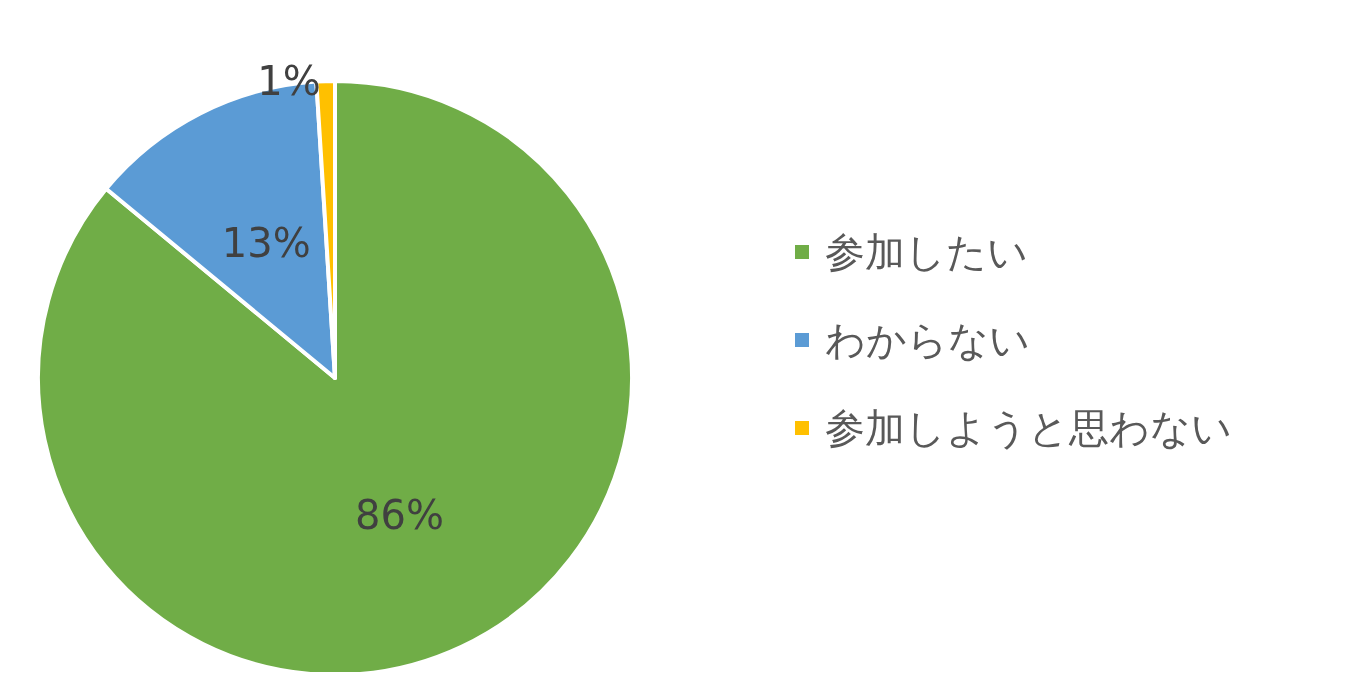  I want to click on data-label: 13%, so click(266, 243).